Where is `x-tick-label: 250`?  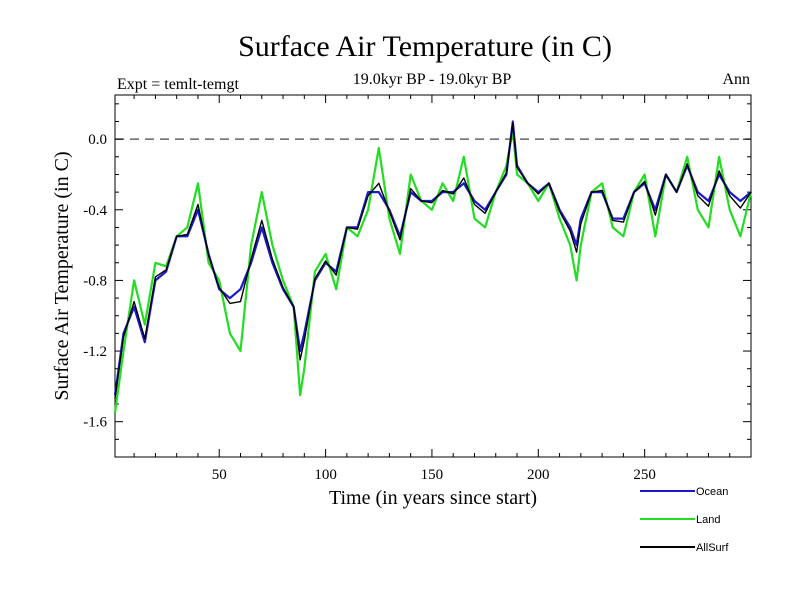 x-tick-label: 250 is located at coordinates (644, 475).